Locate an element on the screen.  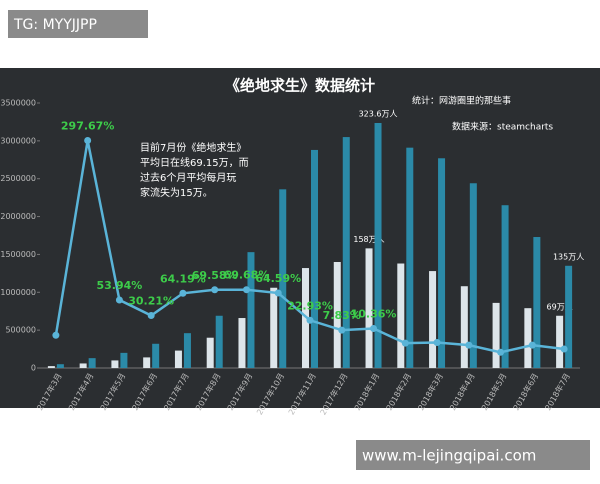
note-line: 平均日在线69.15万，而 is located at coordinates (194, 162).